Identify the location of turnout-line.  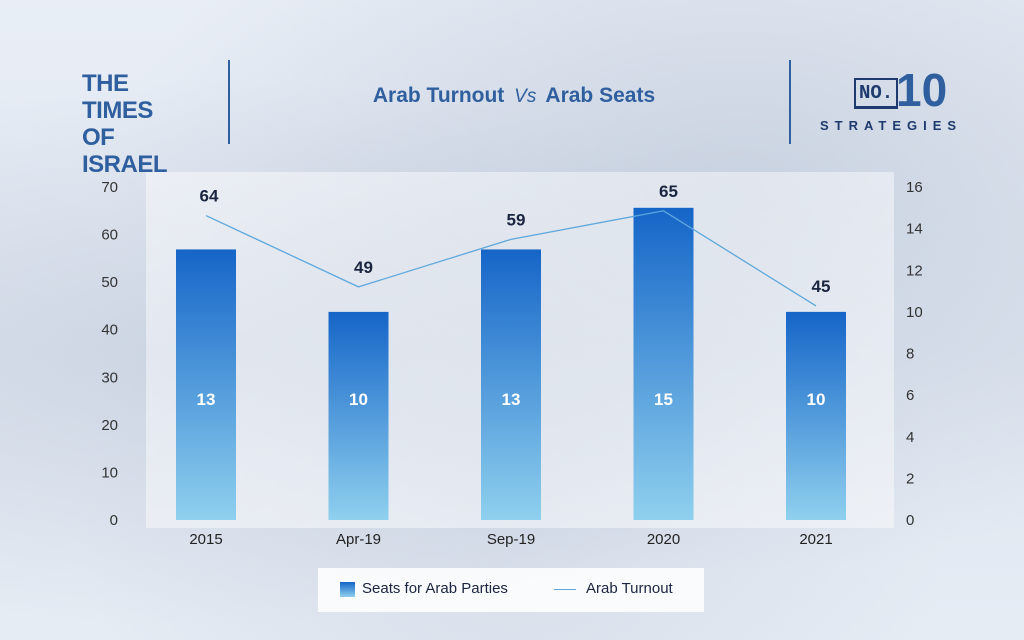
(511, 258).